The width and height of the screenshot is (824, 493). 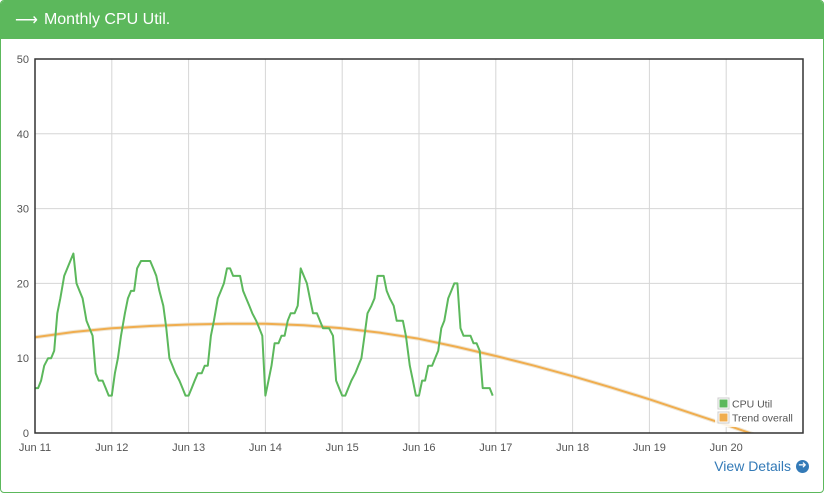 What do you see at coordinates (23, 135) in the screenshot?
I see `y-tick-label: 40` at bounding box center [23, 135].